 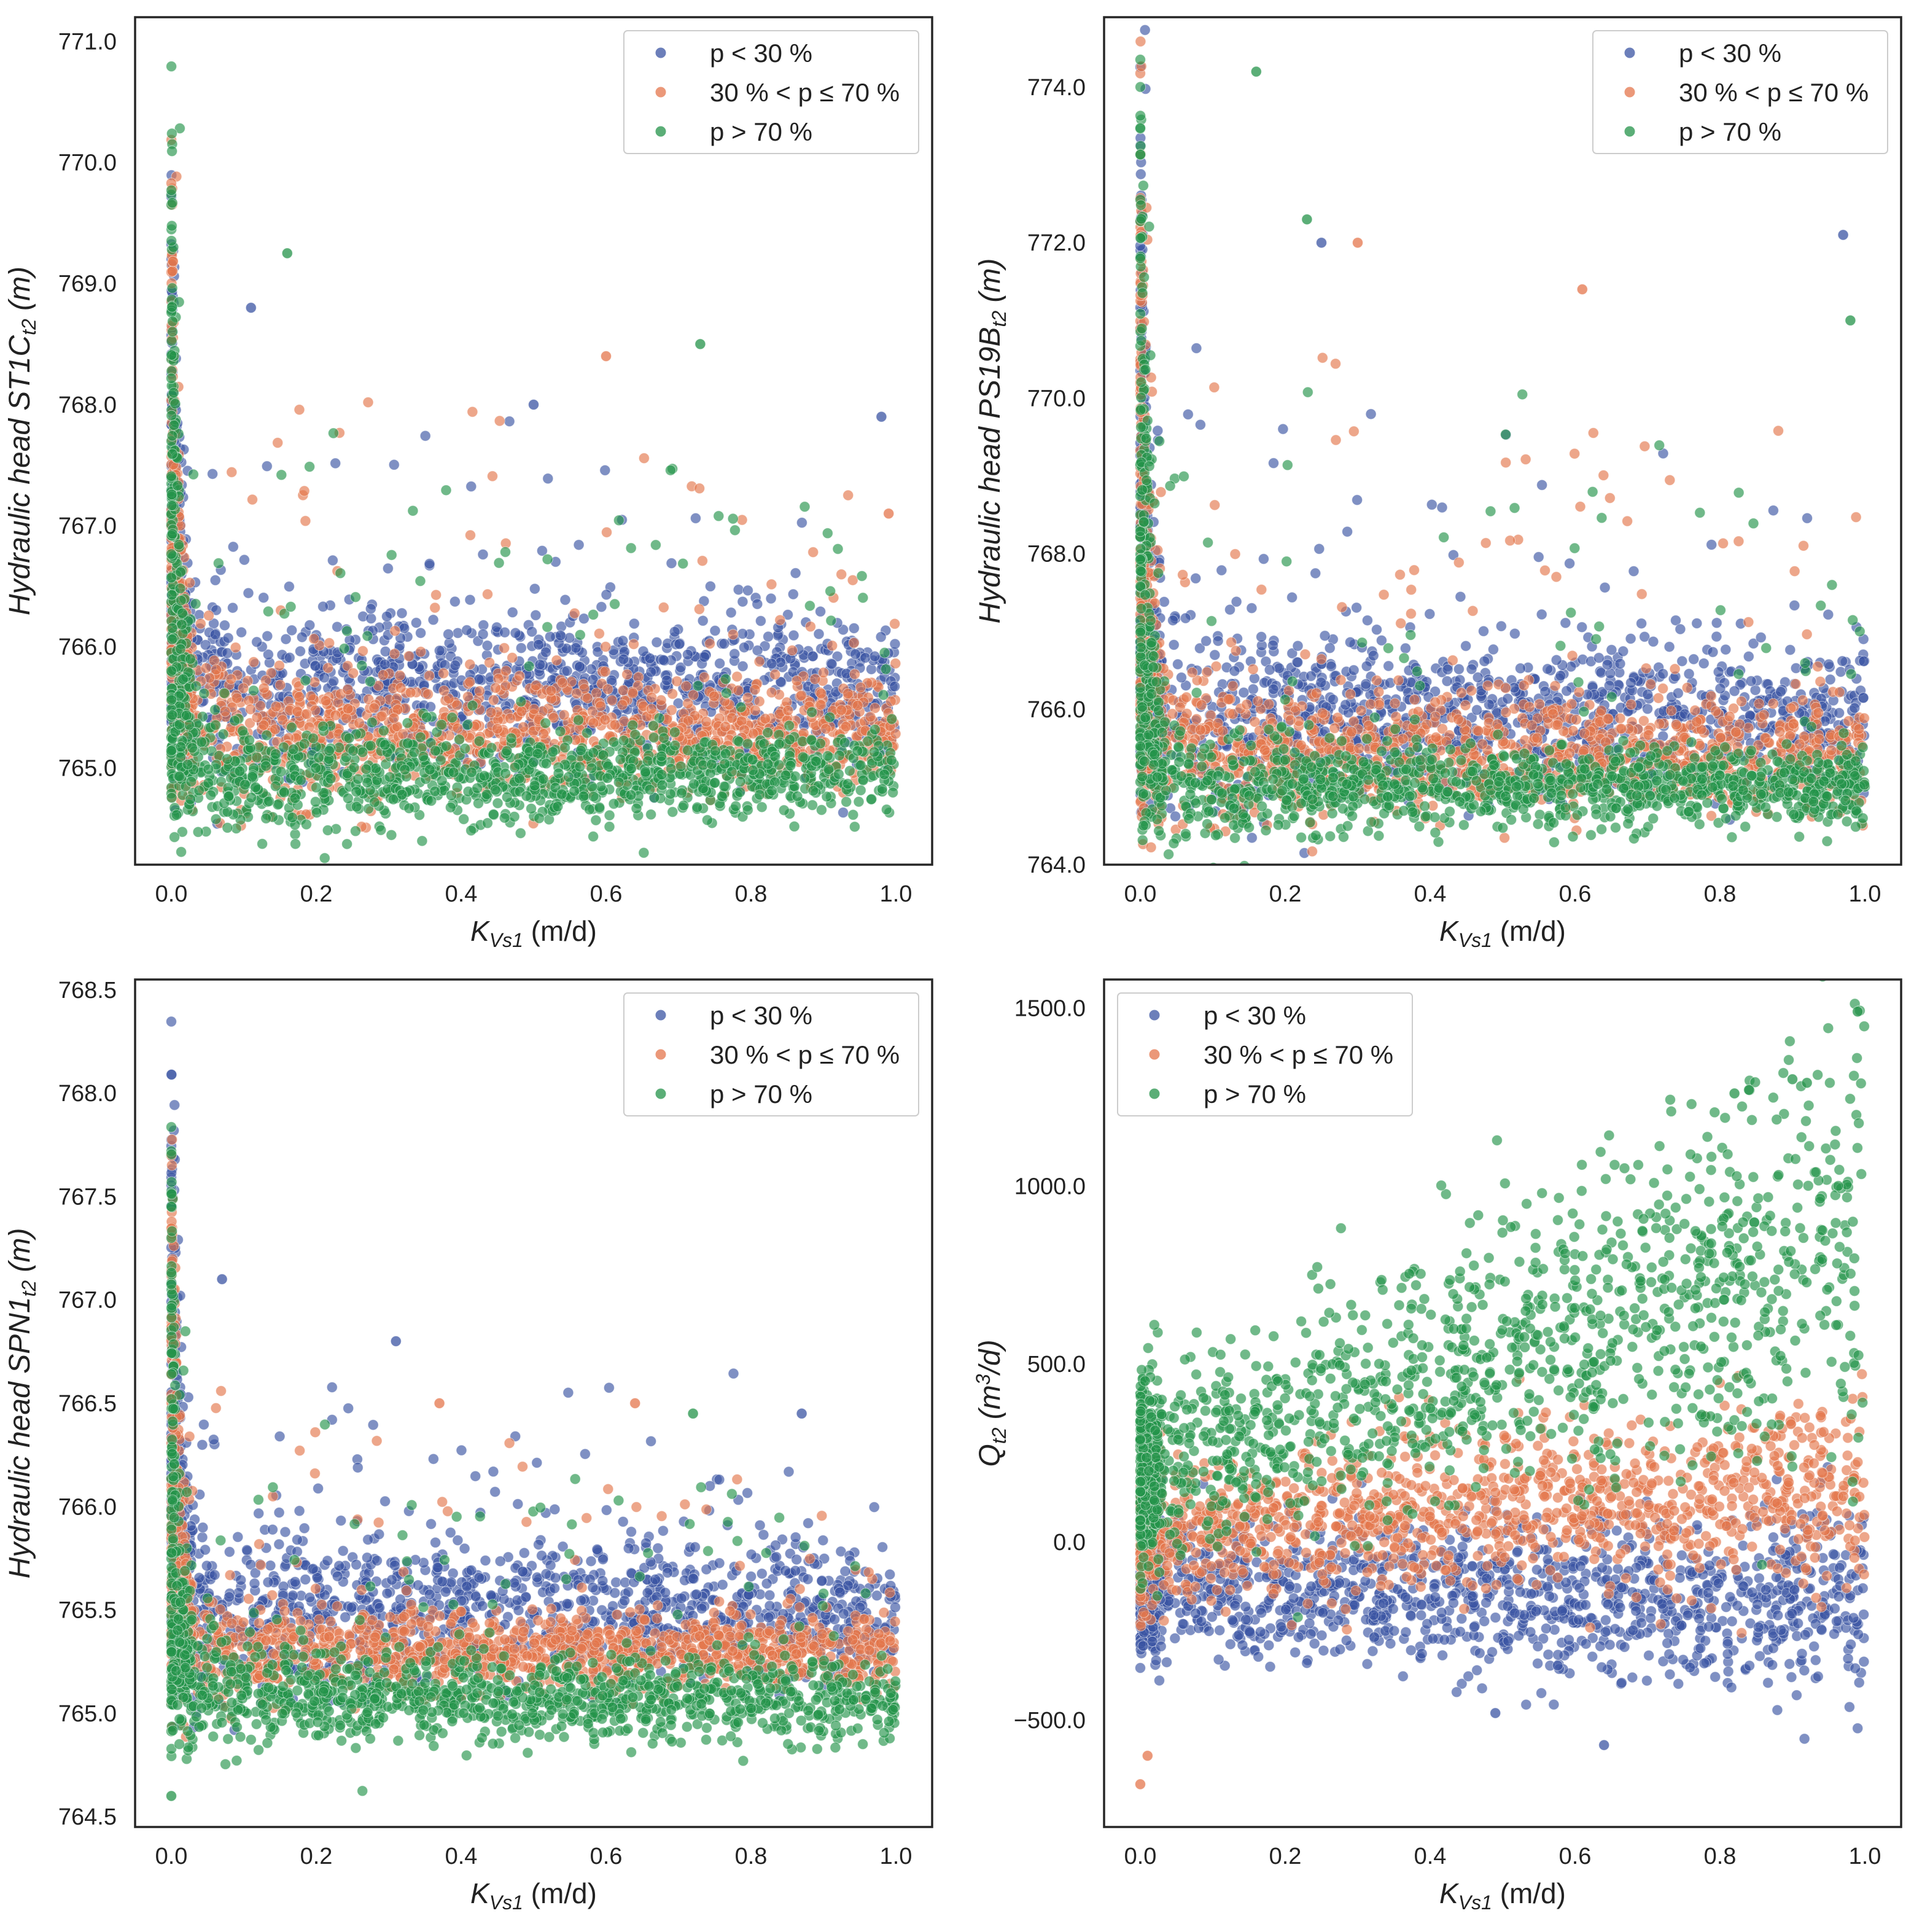 I want to click on legend-label: 30 % < p ≤ 70 %, so click(x=805, y=92).